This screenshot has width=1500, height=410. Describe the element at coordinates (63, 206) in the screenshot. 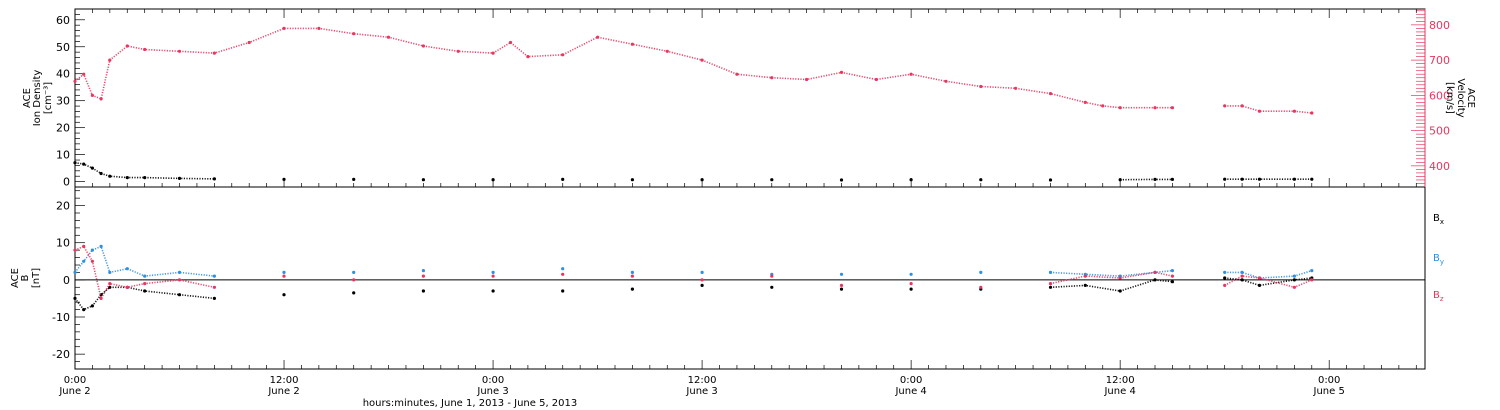

I see `bottom-ytick-label: 20` at that location.